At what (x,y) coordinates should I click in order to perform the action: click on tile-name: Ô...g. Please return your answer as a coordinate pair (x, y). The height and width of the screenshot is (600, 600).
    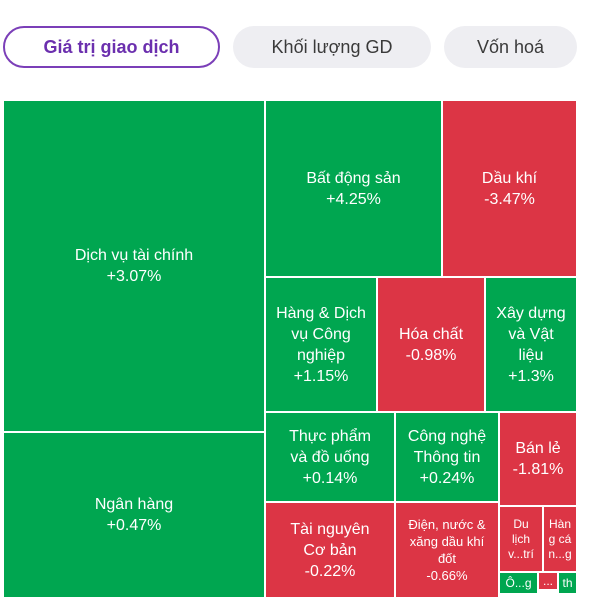
    Looking at the image, I should click on (518, 582).